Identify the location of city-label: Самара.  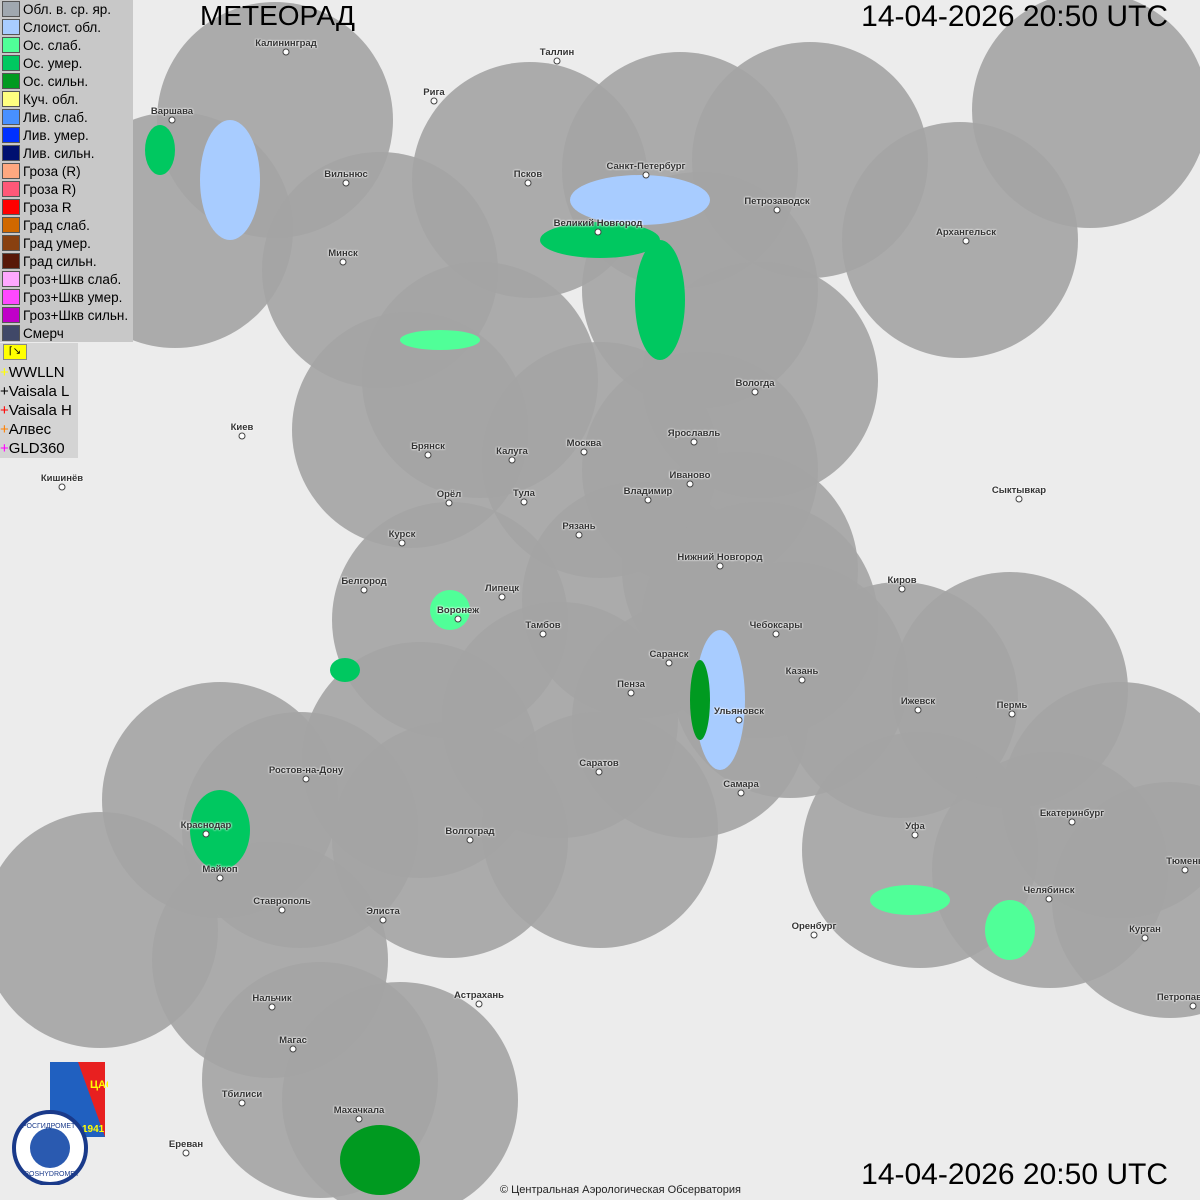
(741, 784).